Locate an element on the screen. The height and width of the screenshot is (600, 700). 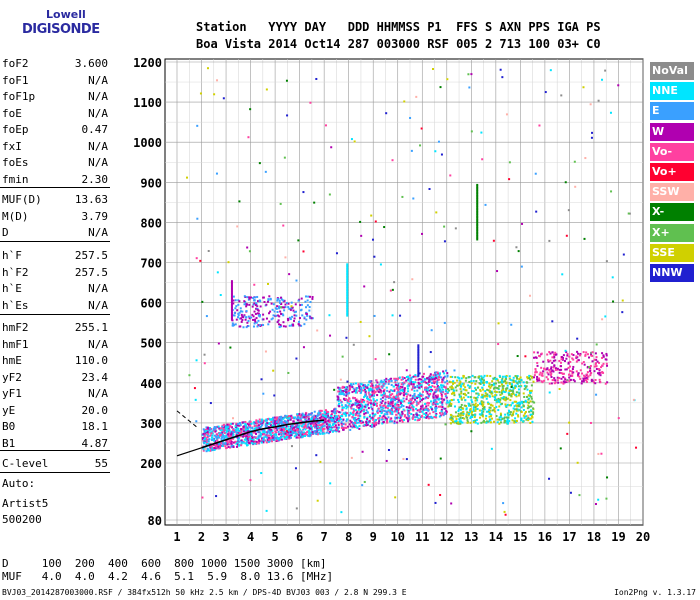
x-tick-label: 17 is located at coordinates (569, 537).